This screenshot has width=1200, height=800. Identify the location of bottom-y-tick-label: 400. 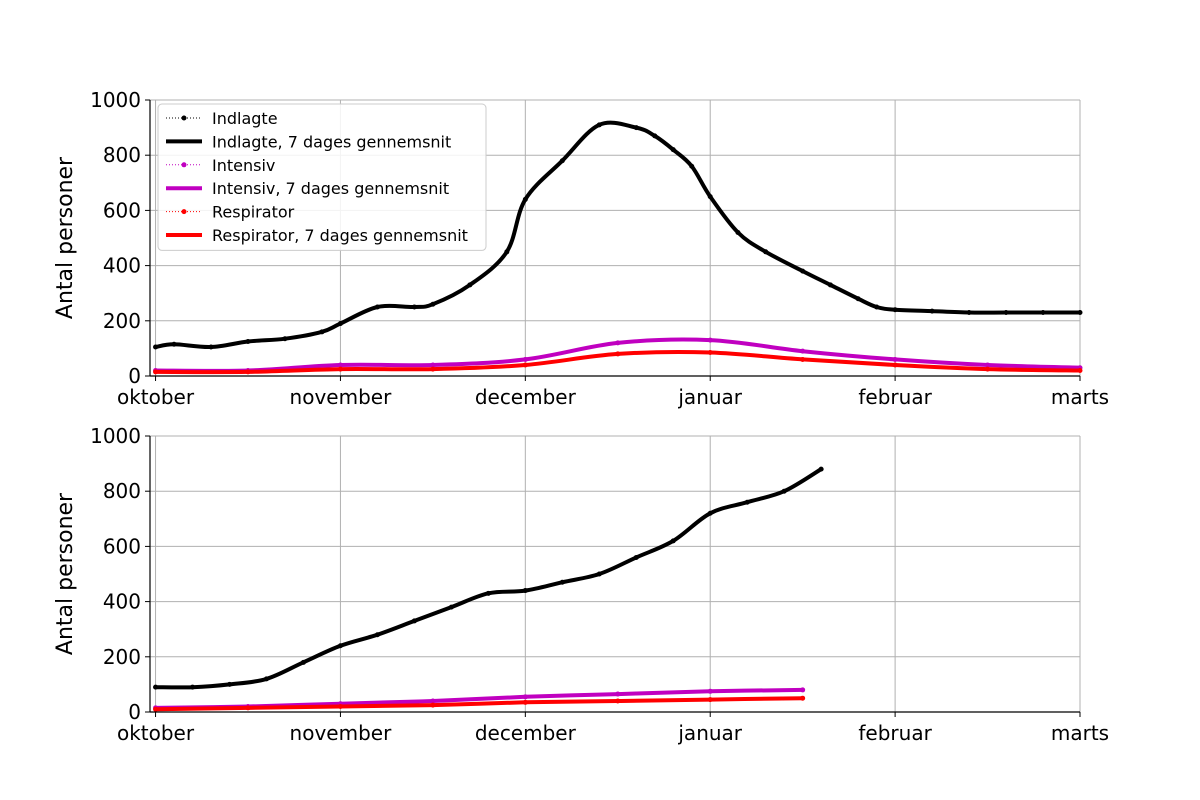
(122, 602).